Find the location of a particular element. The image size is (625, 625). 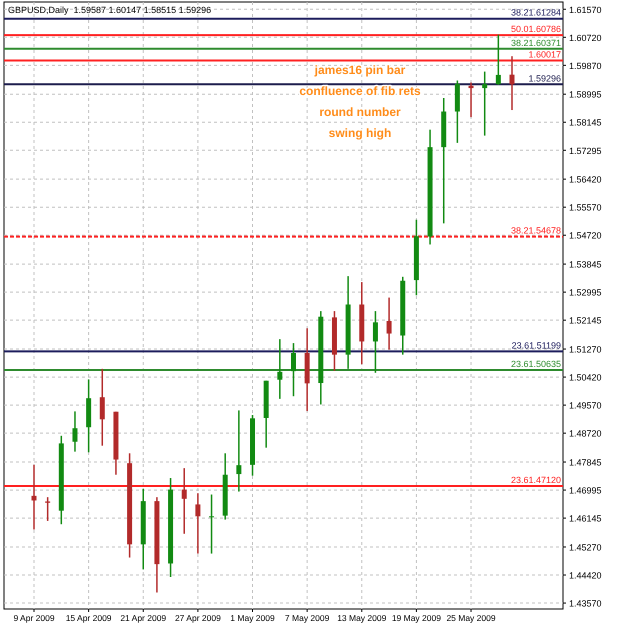

y-tick-label: 1.57295 is located at coordinates (585, 151).